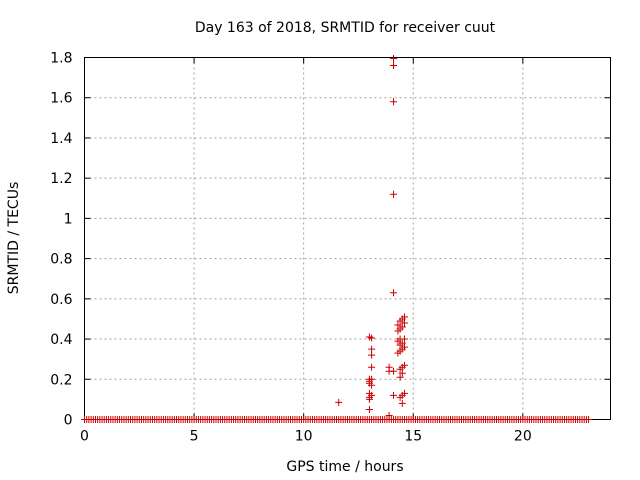  What do you see at coordinates (61, 380) in the screenshot?
I see `y-tick-label: 0.2` at bounding box center [61, 380].